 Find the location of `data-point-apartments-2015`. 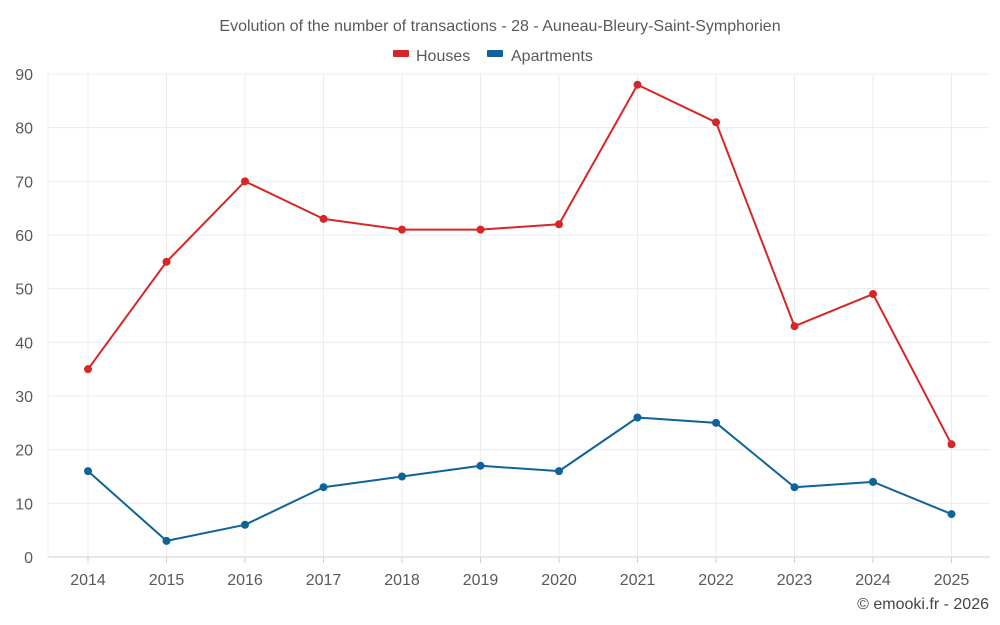

data-point-apartments-2015 is located at coordinates (166, 540).